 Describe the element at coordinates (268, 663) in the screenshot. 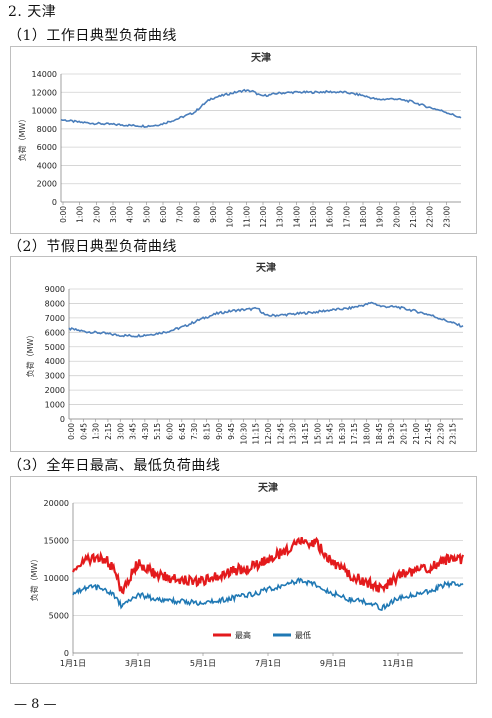

I see `x-tick-label: 7月1日` at that location.